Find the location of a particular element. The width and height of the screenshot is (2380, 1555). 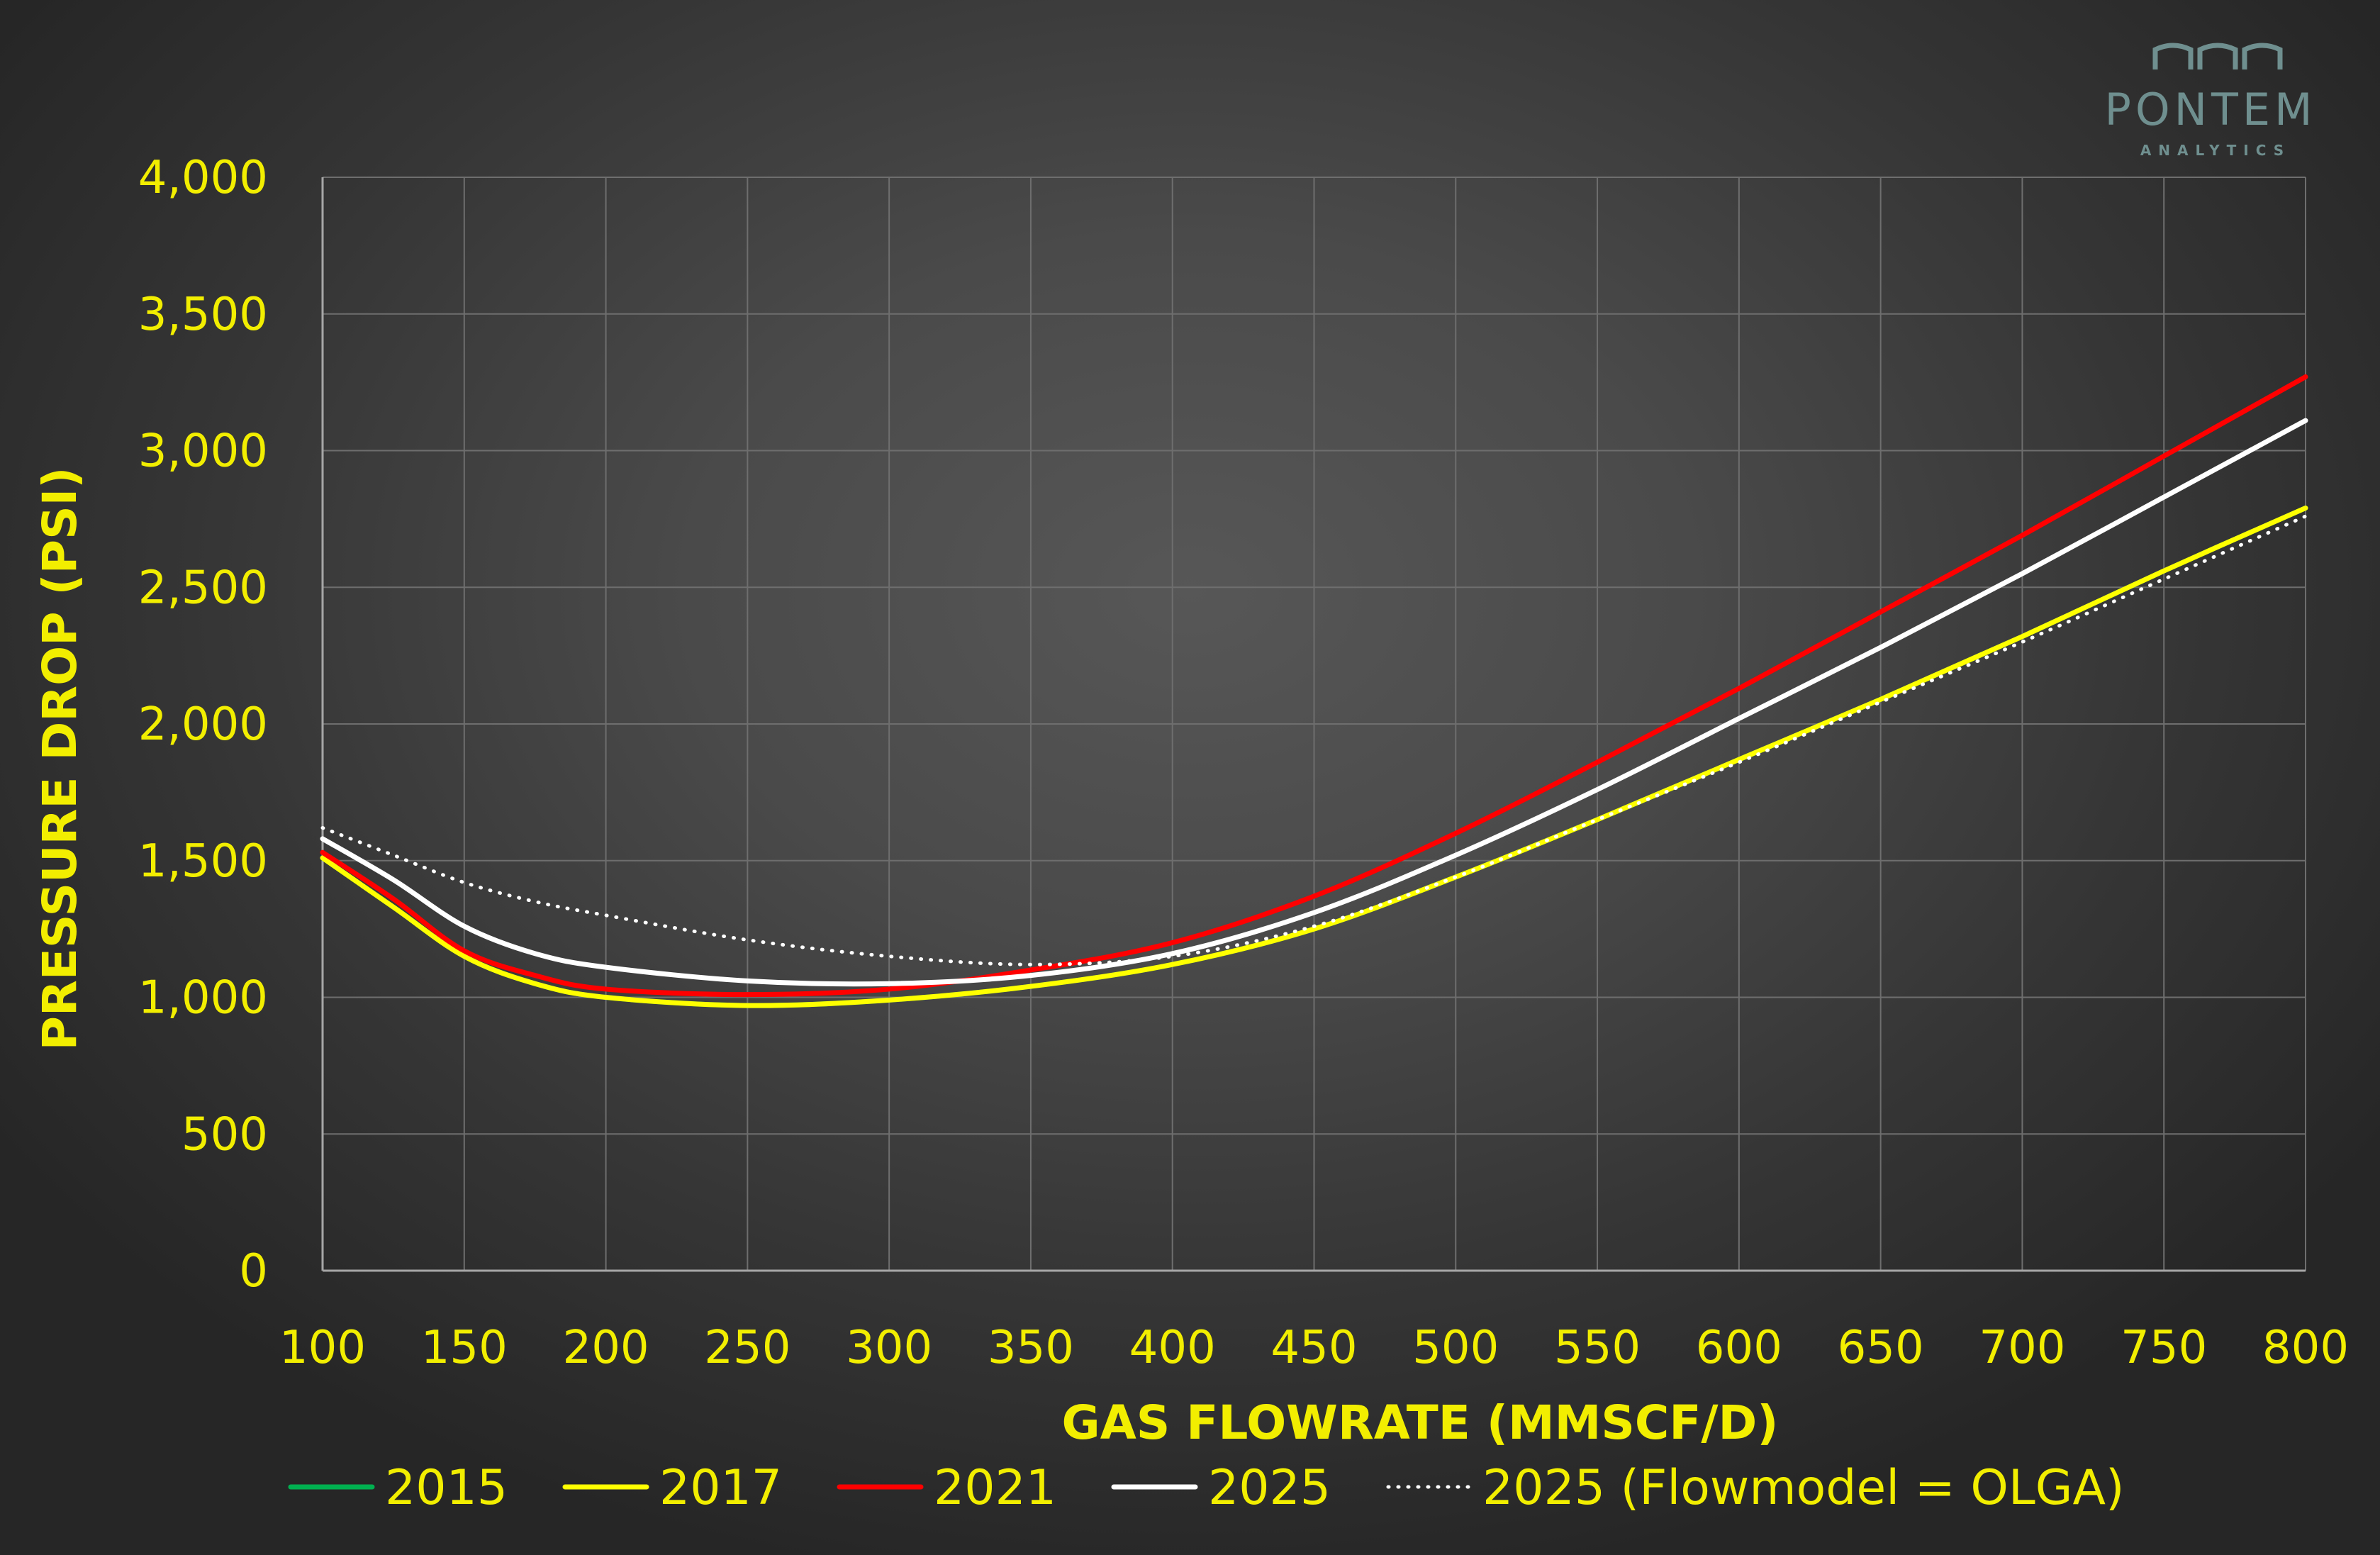

x-tick-label: 150 is located at coordinates (465, 1348).